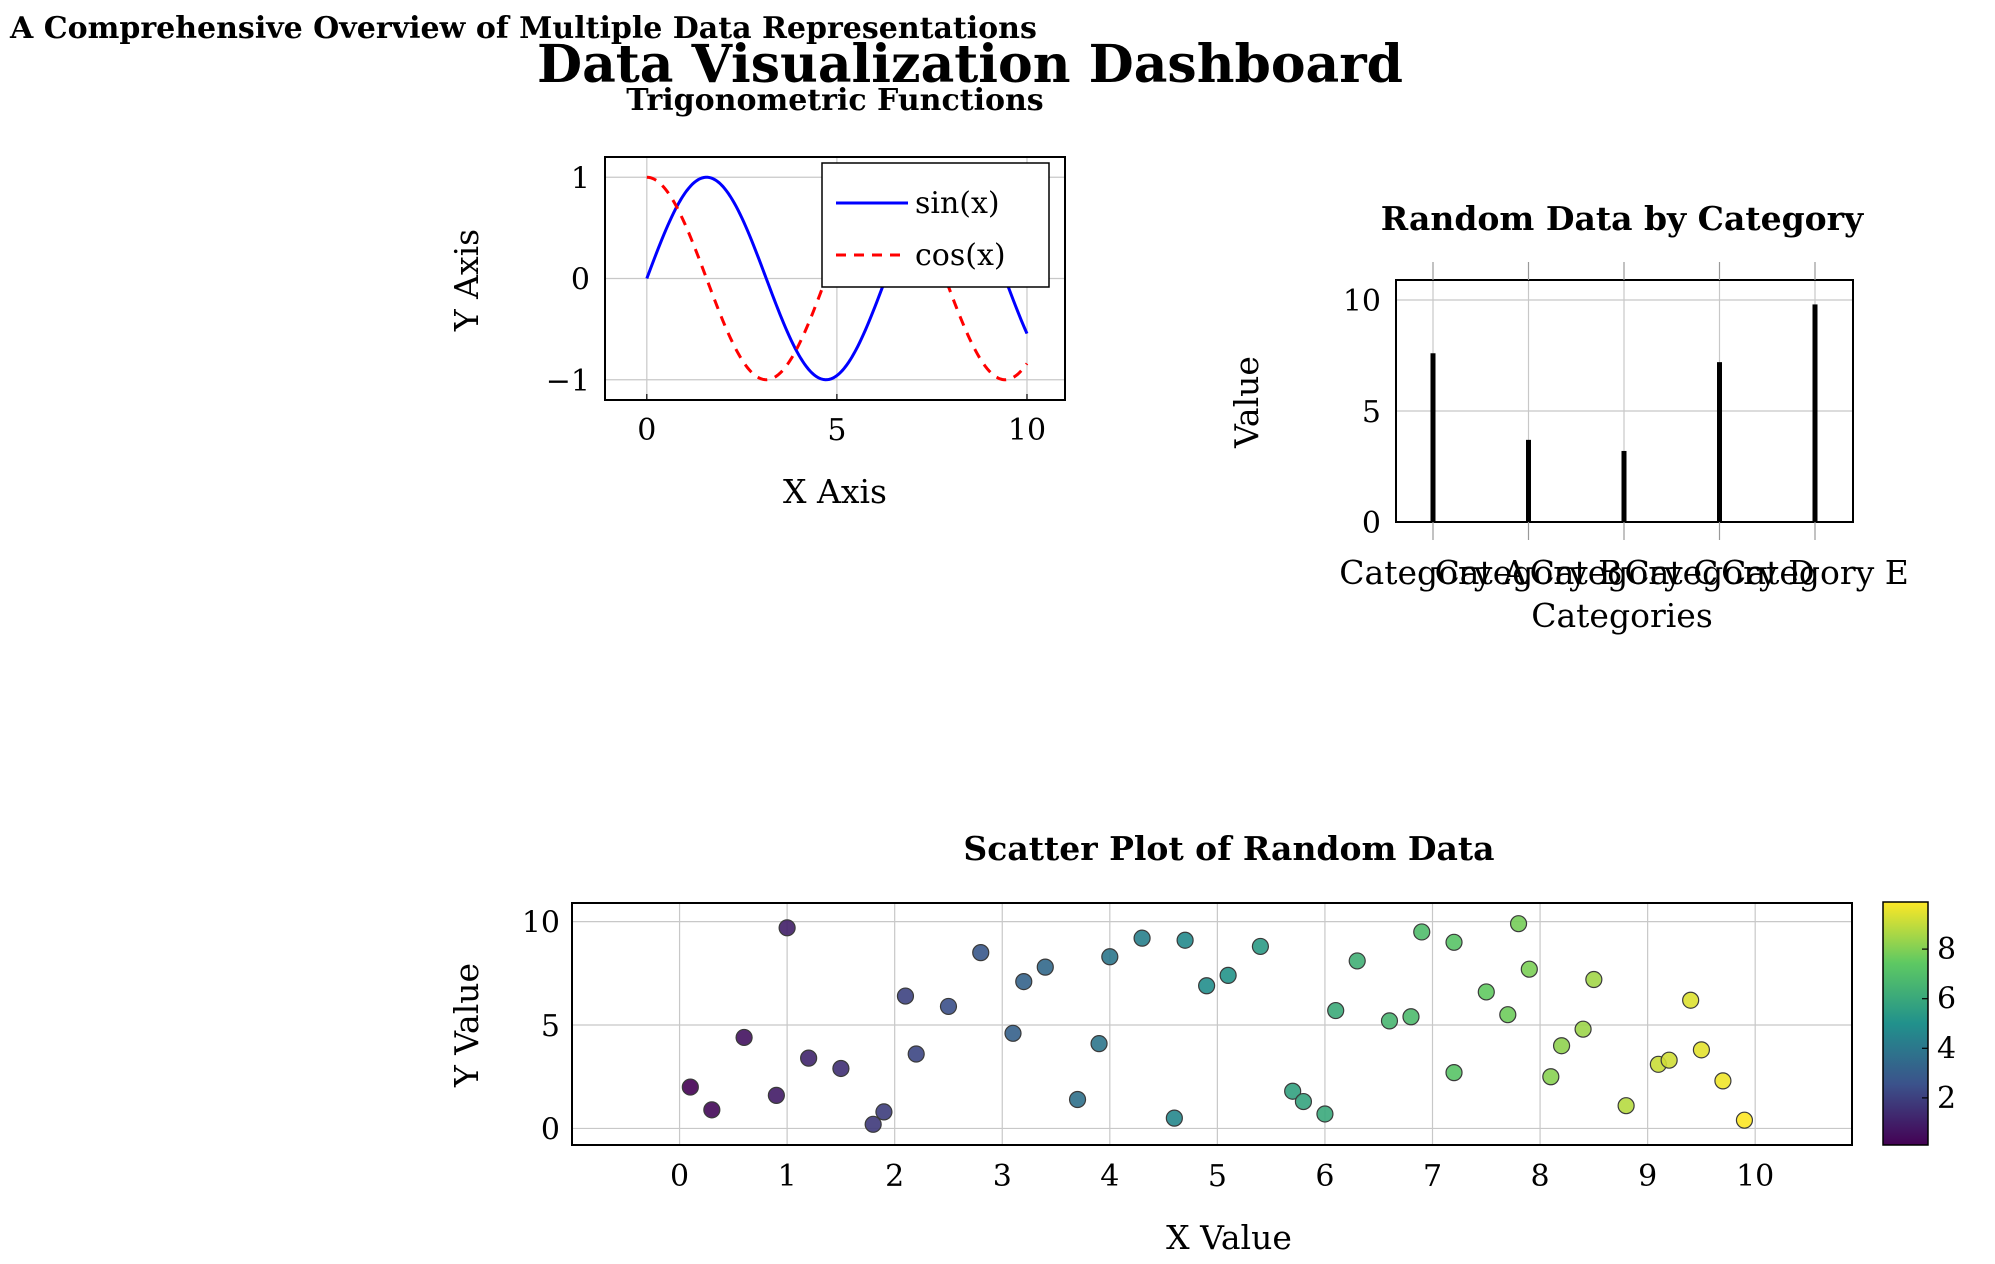  Describe the element at coordinates (568, 381) in the screenshot. I see `trig-ytick-label: −1` at that location.